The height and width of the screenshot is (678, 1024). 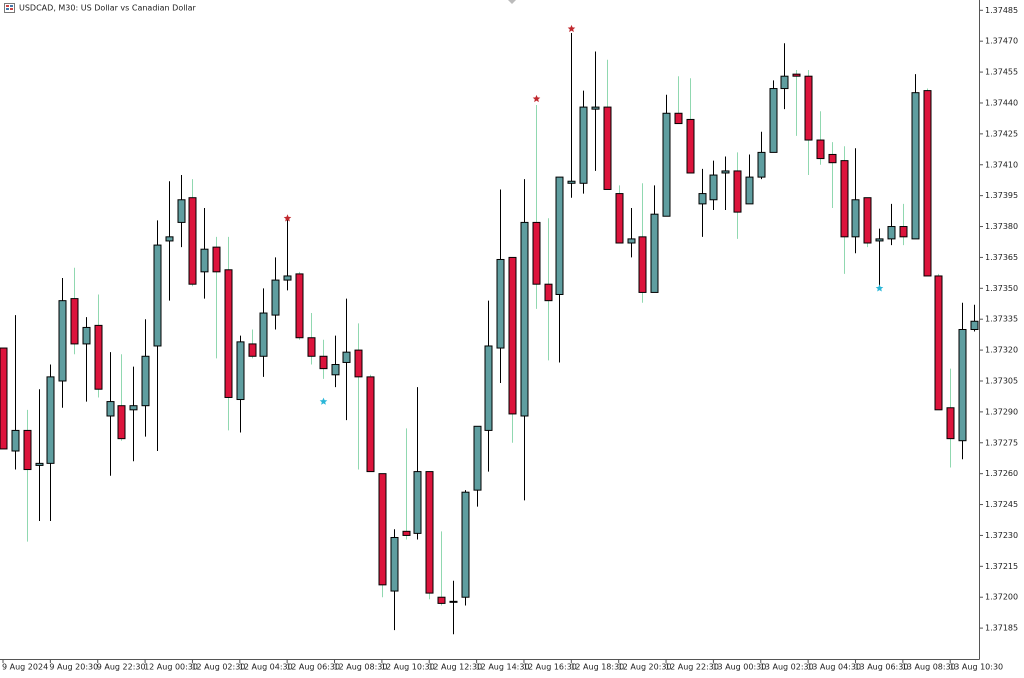 I want to click on x-tick-label: 12 Aug 04:30, so click(x=266, y=667).